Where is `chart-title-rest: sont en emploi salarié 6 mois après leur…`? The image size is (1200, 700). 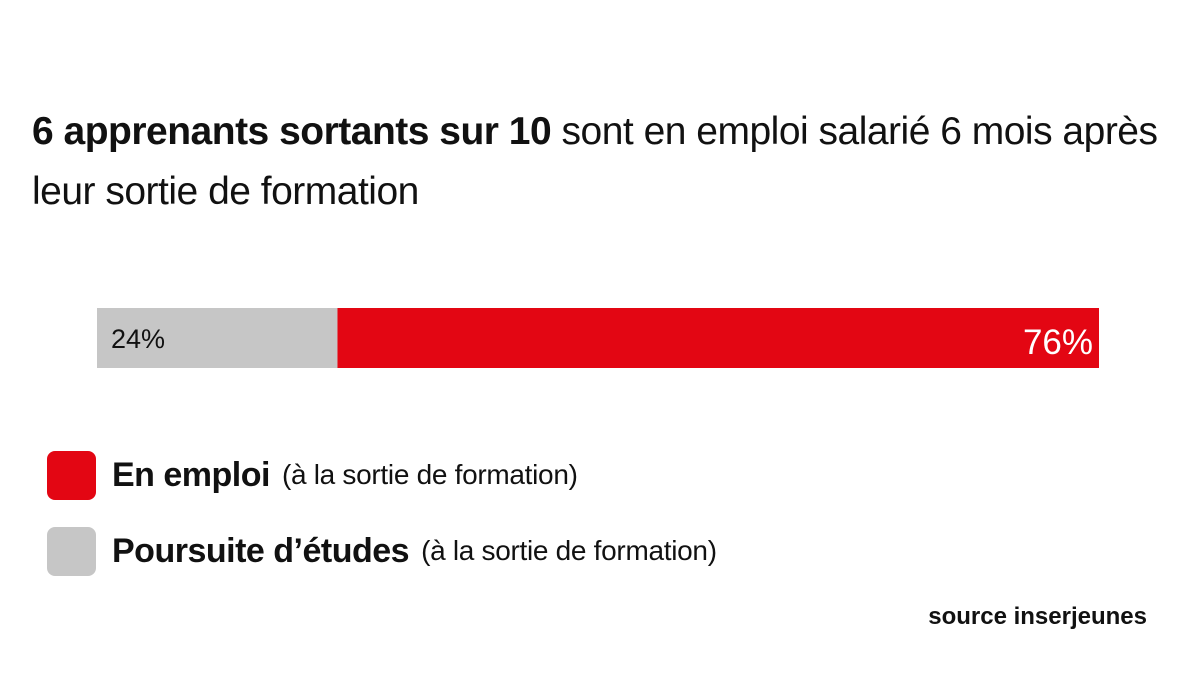 chart-title-rest: sont en emploi salarié 6 mois après leur… is located at coordinates (595, 161).